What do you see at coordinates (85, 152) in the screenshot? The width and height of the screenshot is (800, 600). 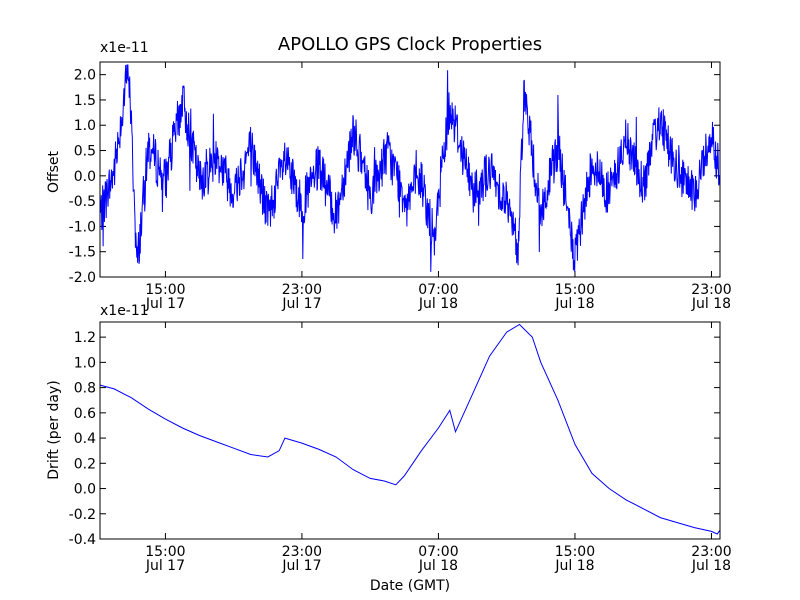 I see `offset-ytick-label: 0.5` at bounding box center [85, 152].